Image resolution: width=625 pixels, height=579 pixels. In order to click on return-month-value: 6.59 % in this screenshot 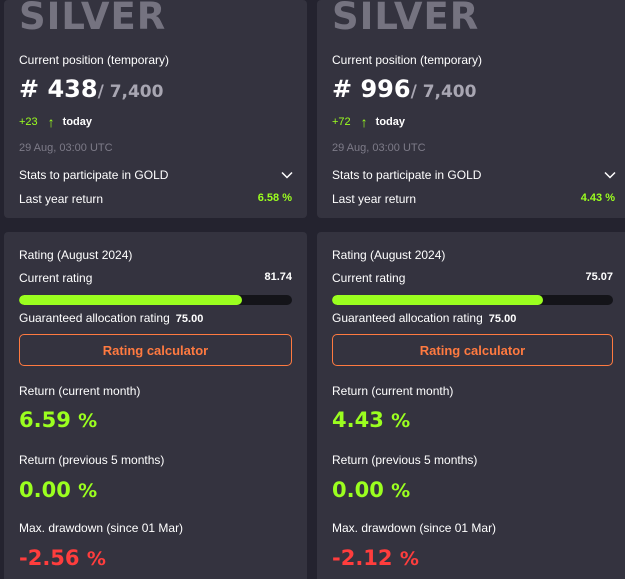, I will do `click(58, 420)`.